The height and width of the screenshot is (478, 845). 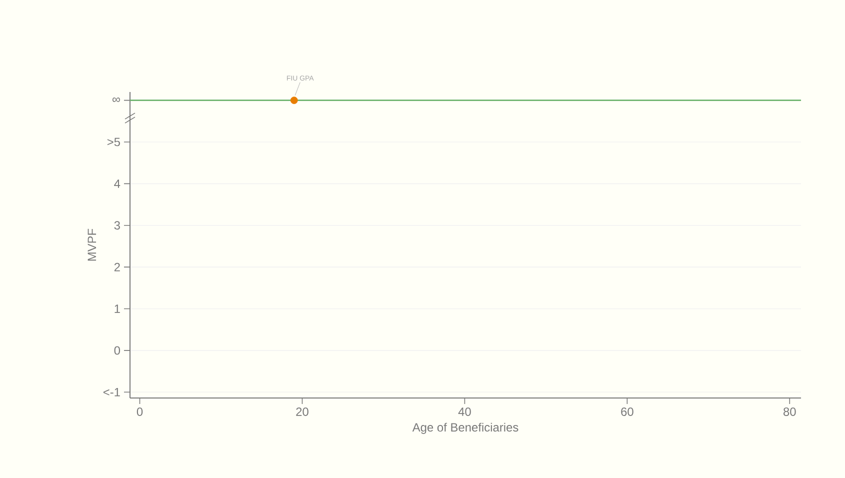 I want to click on y-tick-label: >5, so click(x=113, y=142).